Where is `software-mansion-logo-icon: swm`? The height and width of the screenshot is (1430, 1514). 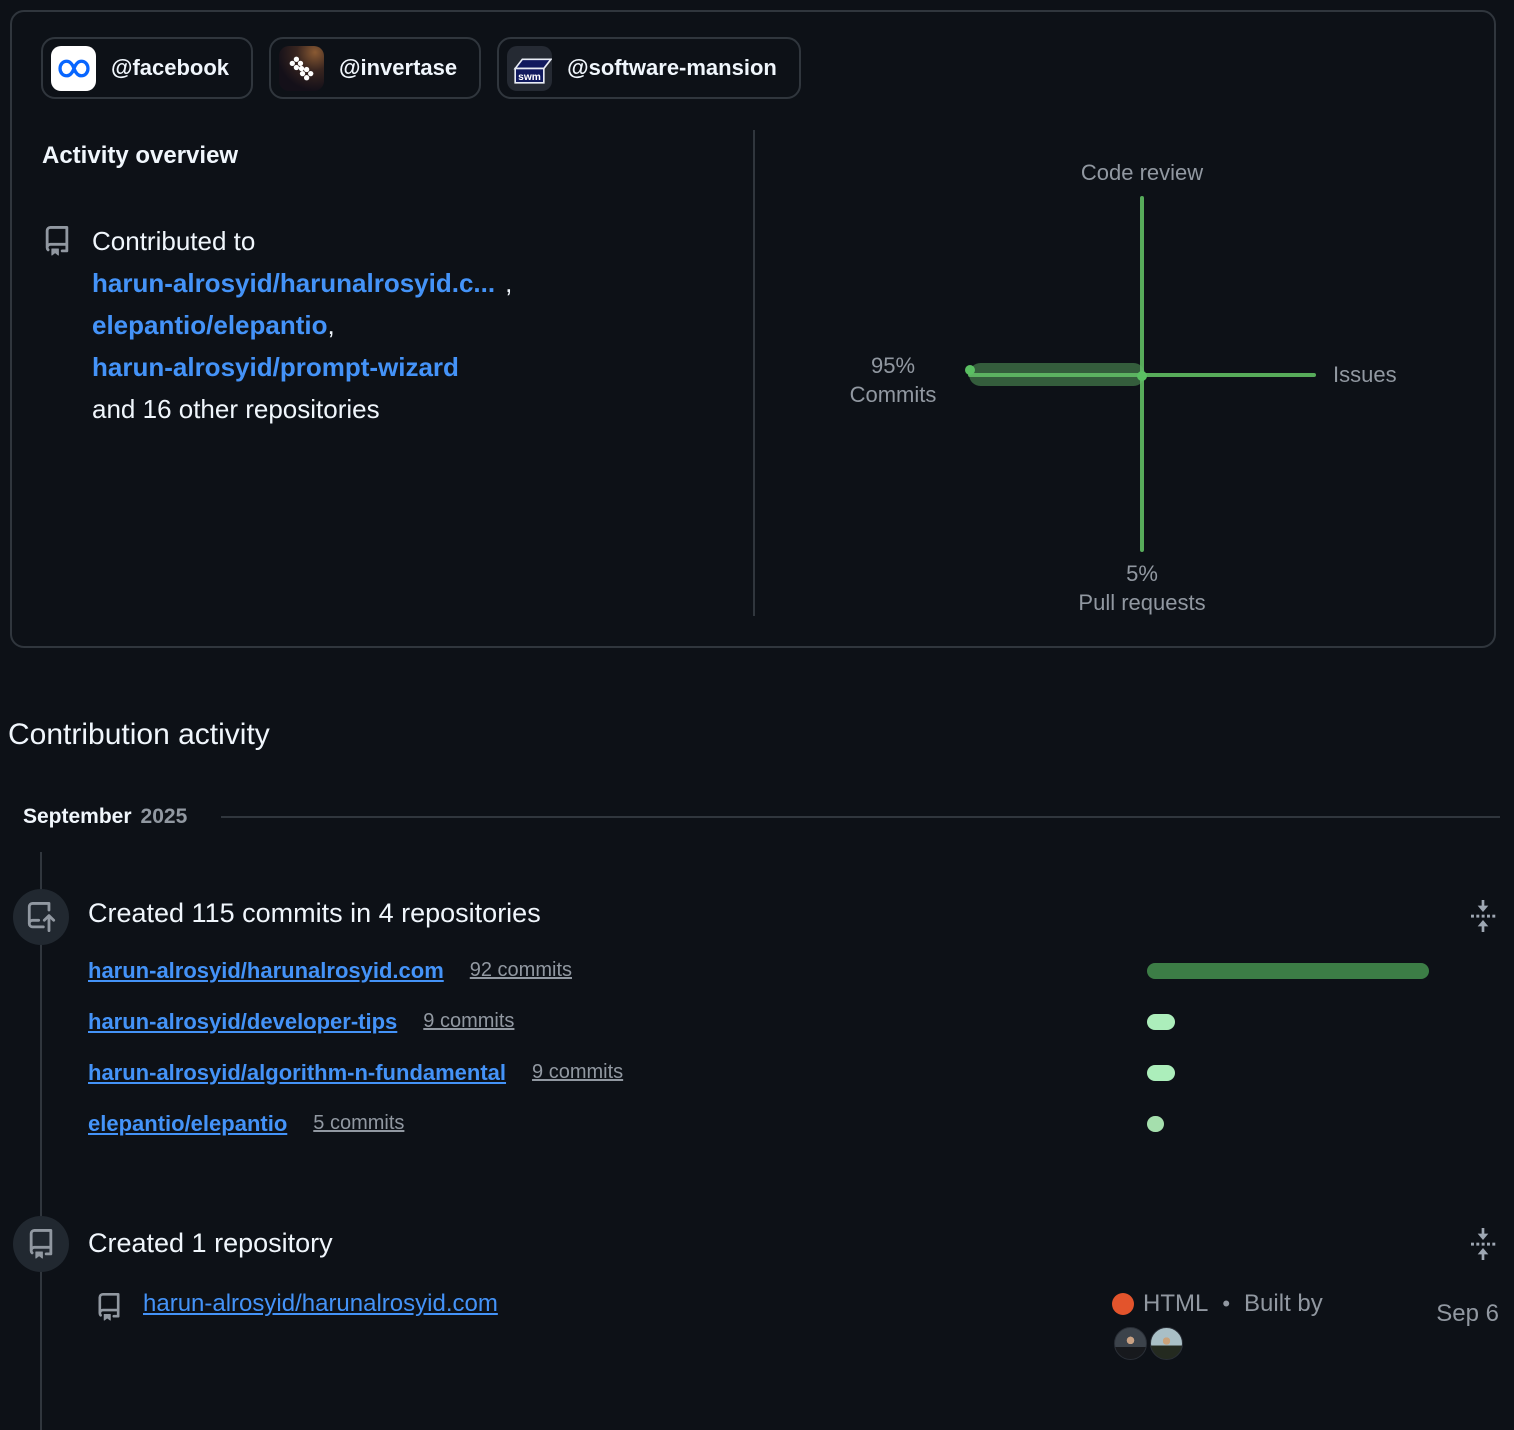
software-mansion-logo-icon: swm is located at coordinates (530, 68).